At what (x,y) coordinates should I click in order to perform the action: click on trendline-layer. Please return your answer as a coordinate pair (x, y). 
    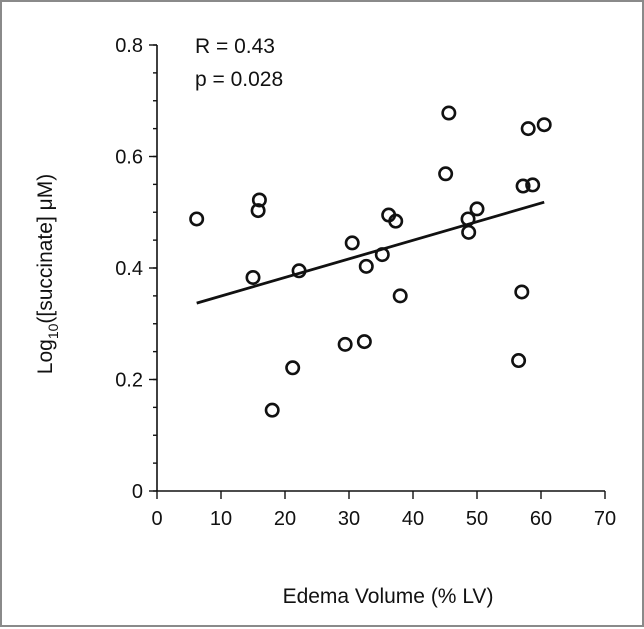
    Looking at the image, I should click on (370, 252).